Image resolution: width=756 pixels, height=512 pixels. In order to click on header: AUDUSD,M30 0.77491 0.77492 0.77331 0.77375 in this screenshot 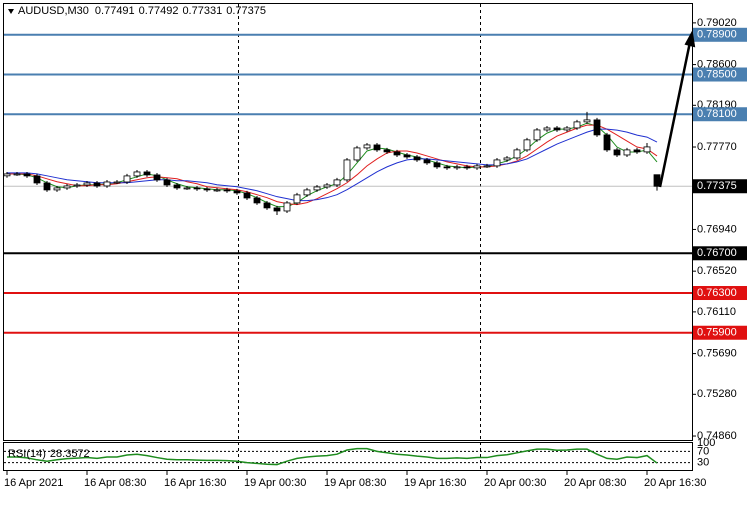, I will do `click(142, 11)`.